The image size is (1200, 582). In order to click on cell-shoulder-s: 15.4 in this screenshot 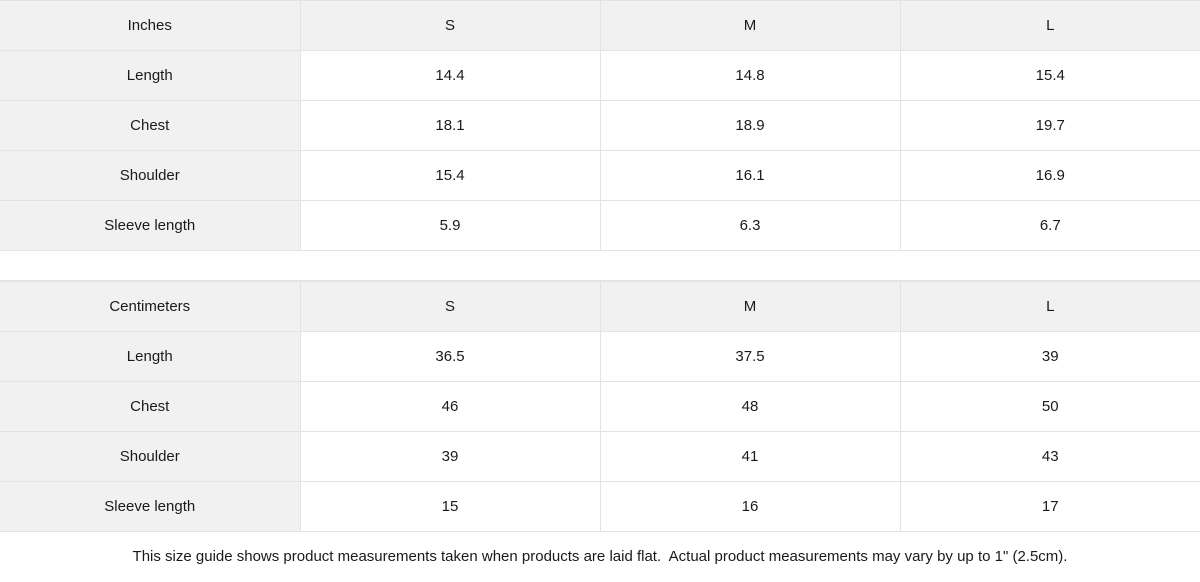, I will do `click(450, 175)`.